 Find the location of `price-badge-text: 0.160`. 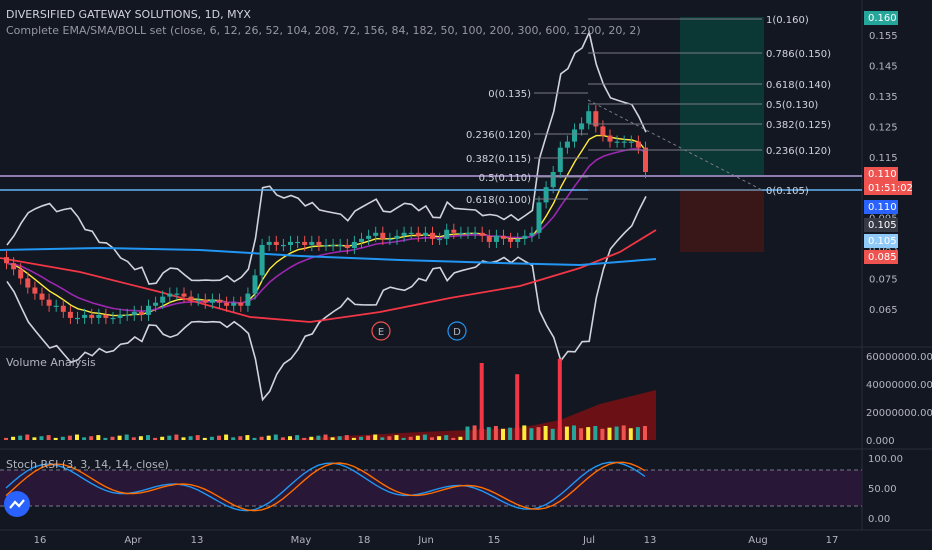

price-badge-text: 0.160 is located at coordinates (882, 18).